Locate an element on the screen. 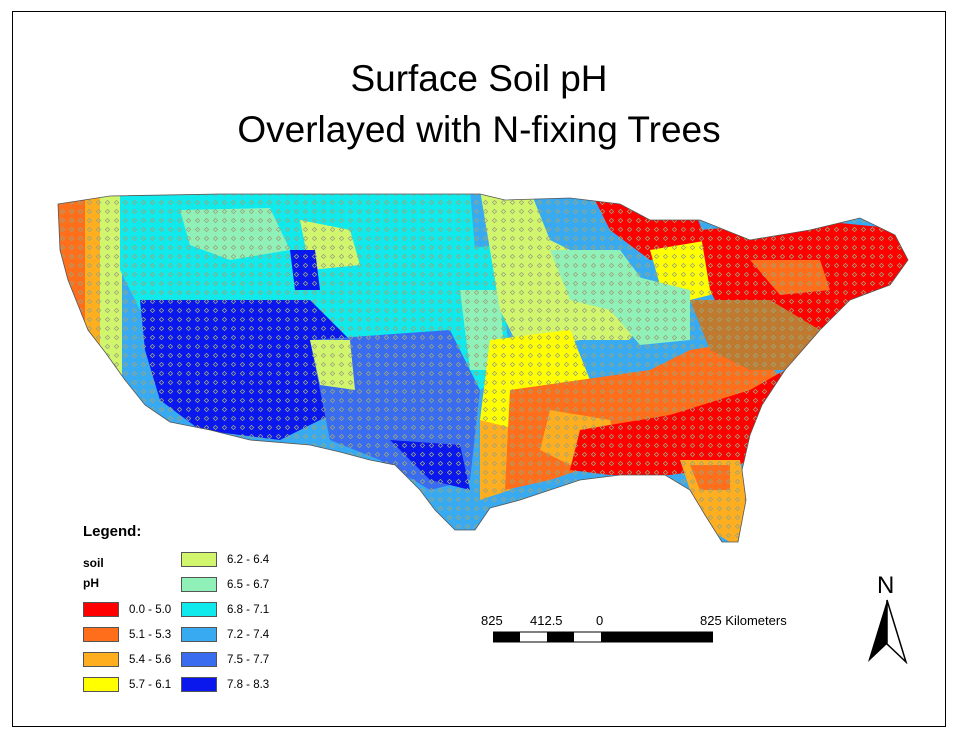 This screenshot has height=740, width=958. legend-item: 5.7 - 6.1 is located at coordinates (127, 684).